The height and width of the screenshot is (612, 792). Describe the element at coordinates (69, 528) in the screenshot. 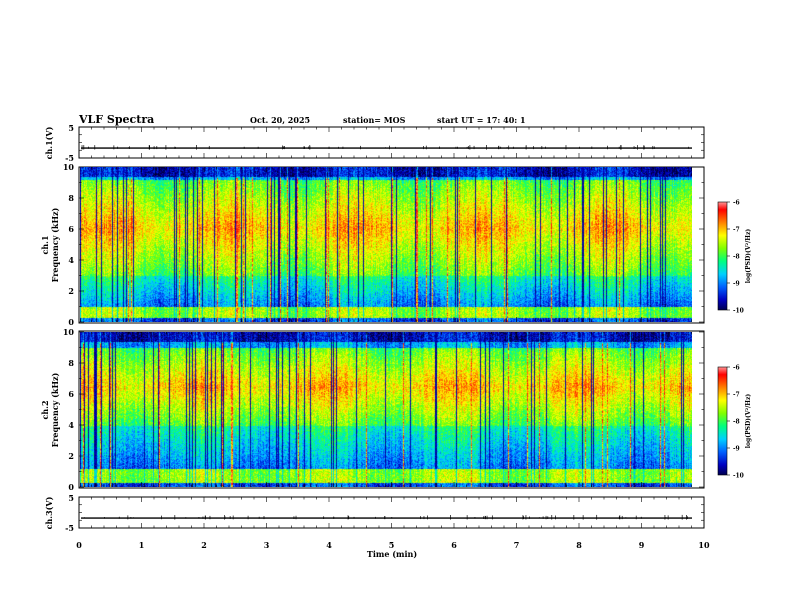

I see `waveform-ch3-ytick-bottom: -5` at that location.